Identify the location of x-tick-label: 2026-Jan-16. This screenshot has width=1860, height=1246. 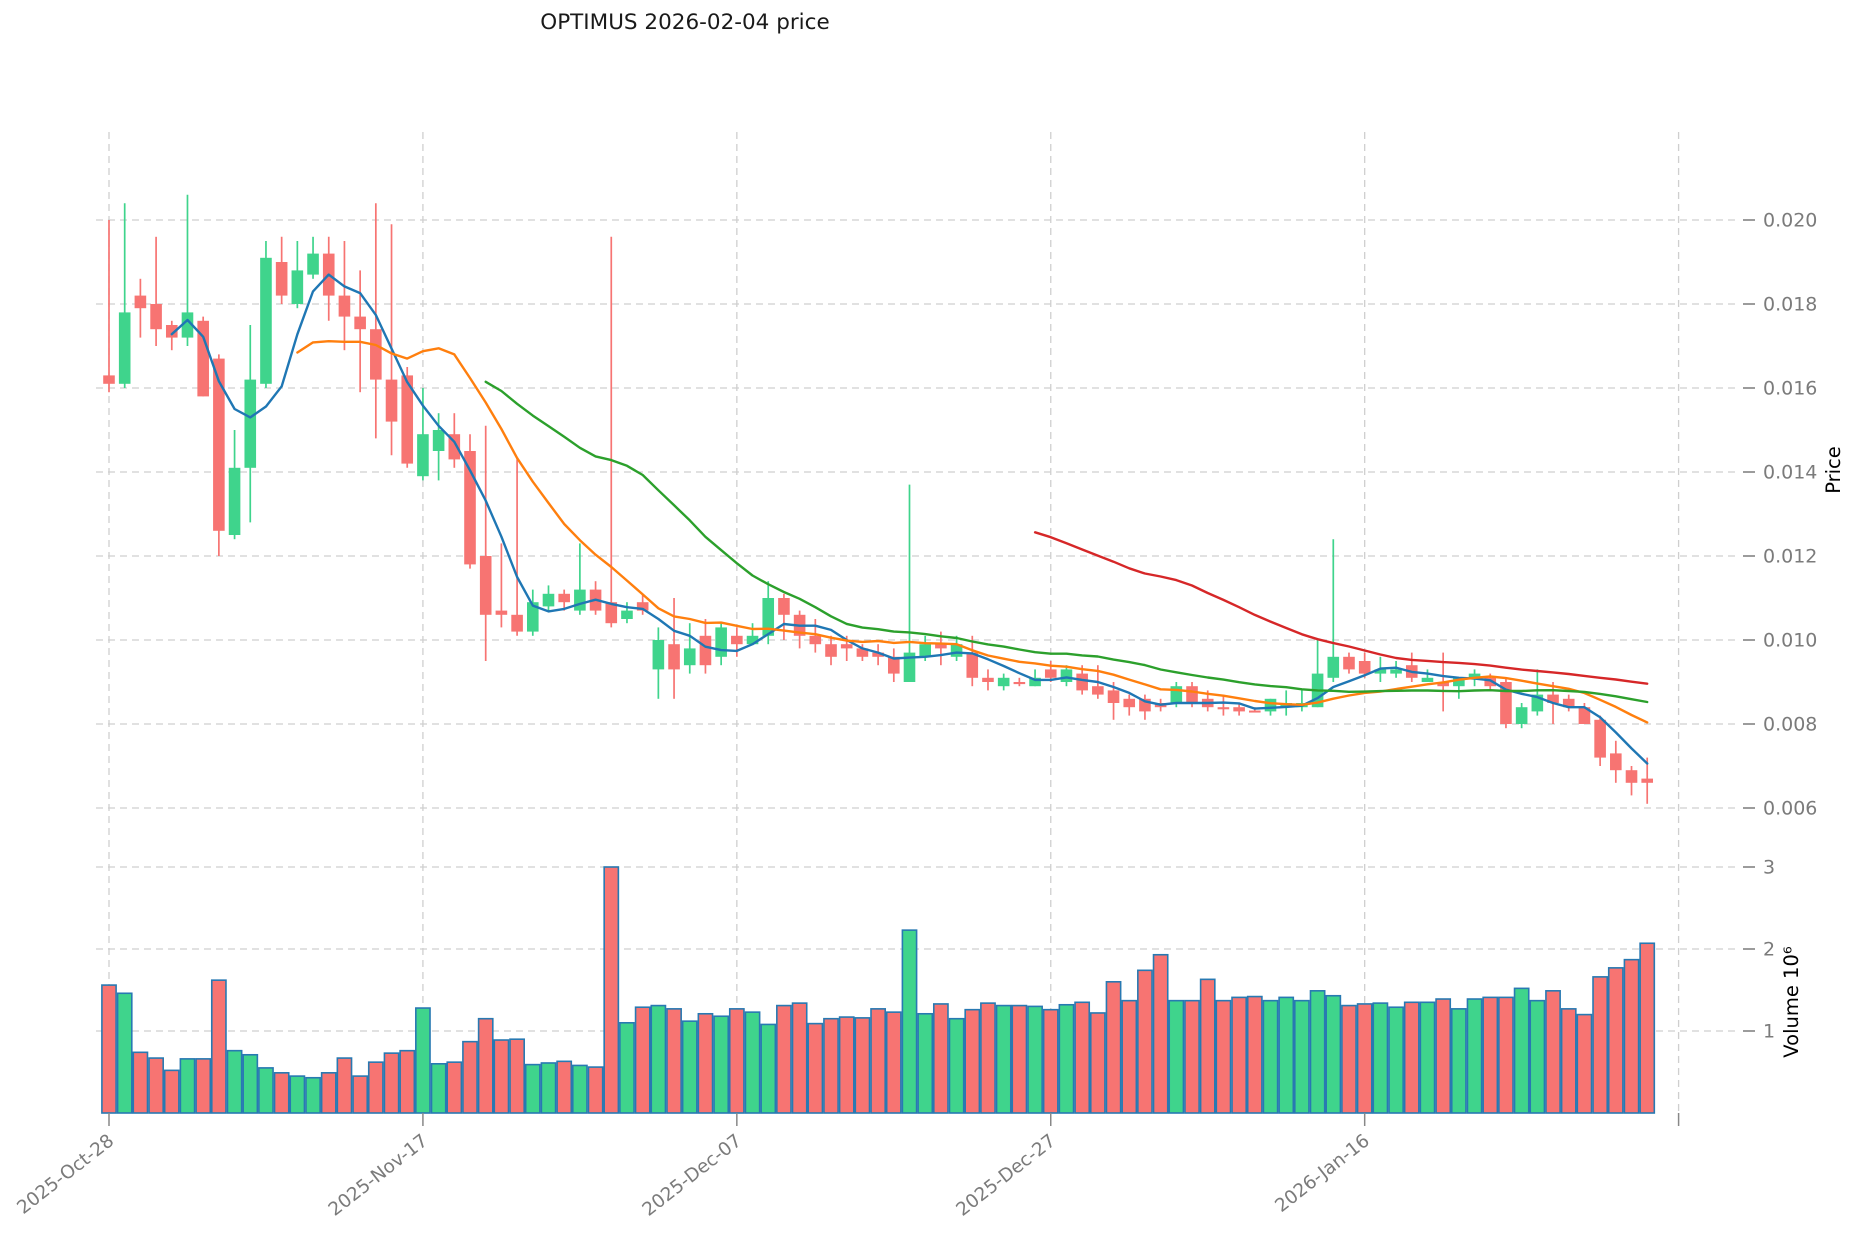
(1322, 1173).